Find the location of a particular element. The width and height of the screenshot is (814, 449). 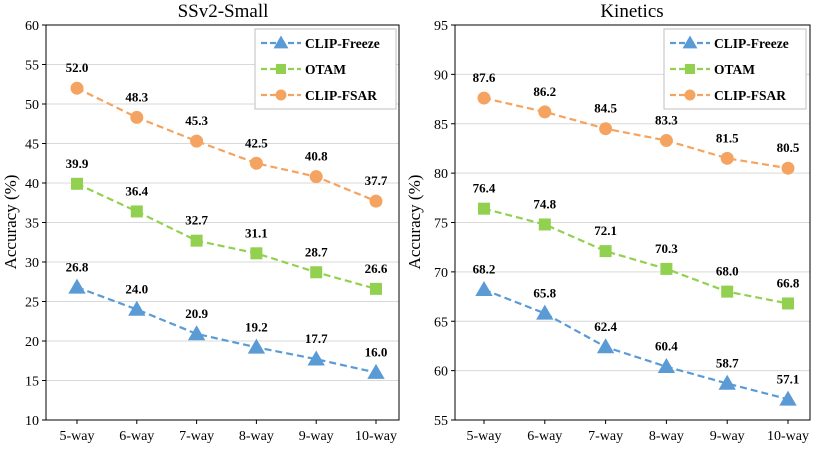

y-tick-label: 40 is located at coordinates (32, 184).